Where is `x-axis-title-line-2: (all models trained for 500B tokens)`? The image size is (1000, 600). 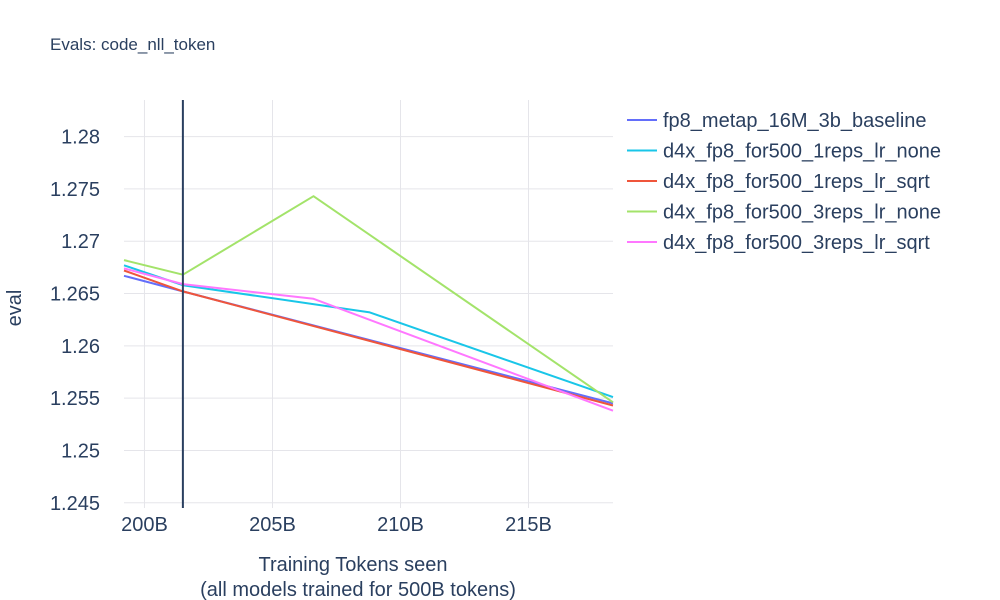
x-axis-title-line-2: (all models trained for 500B tokens) is located at coordinates (358, 589).